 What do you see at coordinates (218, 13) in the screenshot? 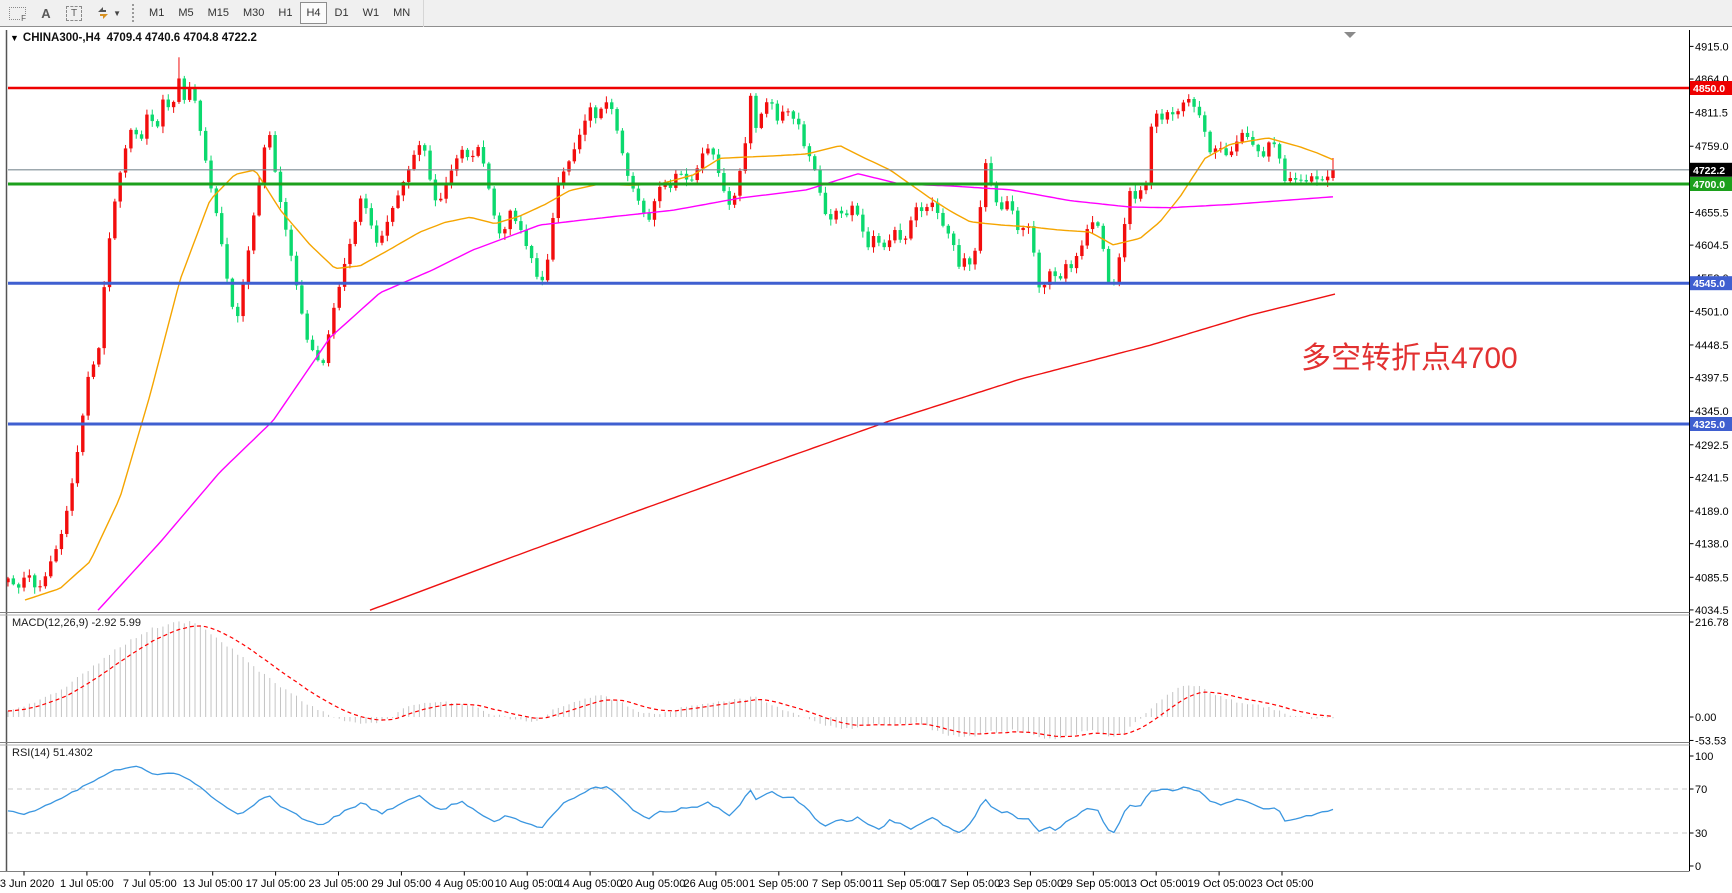
I see `timeframe-button-M15: M15` at bounding box center [218, 13].